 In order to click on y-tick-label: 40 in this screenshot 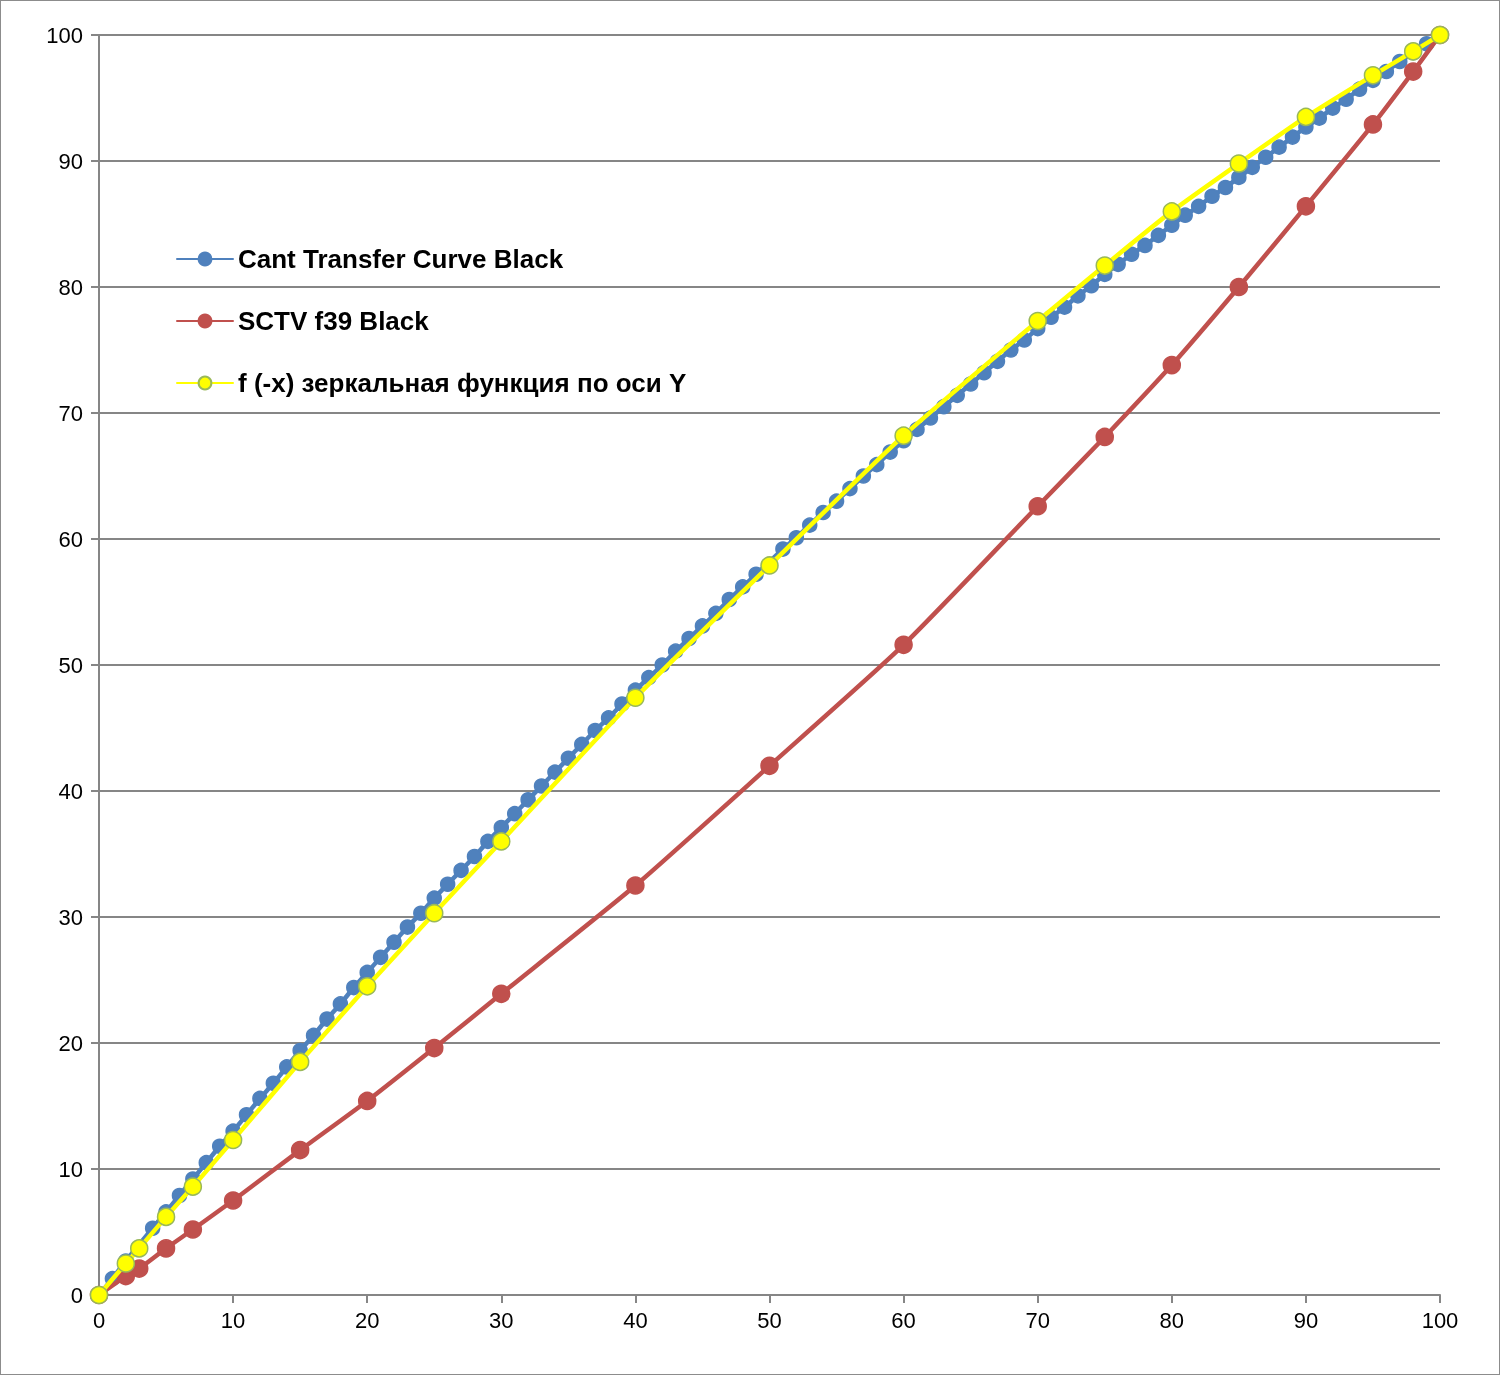, I will do `click(70, 791)`.